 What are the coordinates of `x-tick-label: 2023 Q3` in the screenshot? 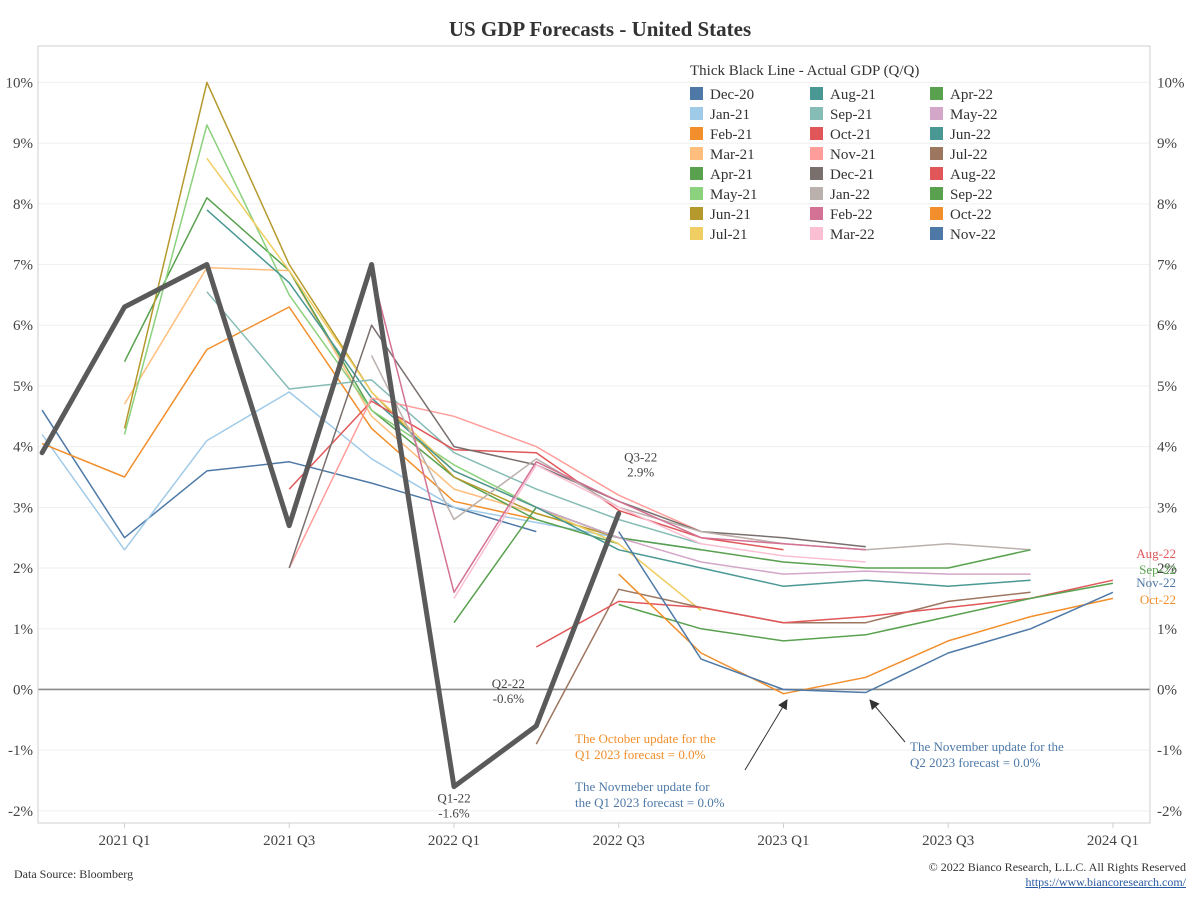 It's located at (948, 841).